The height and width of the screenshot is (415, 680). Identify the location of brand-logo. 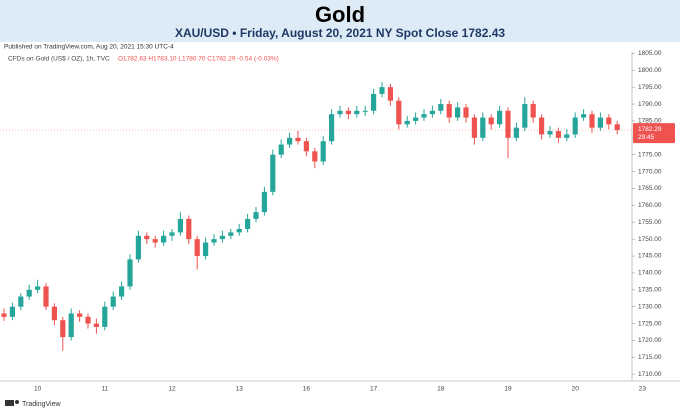
(12, 403).